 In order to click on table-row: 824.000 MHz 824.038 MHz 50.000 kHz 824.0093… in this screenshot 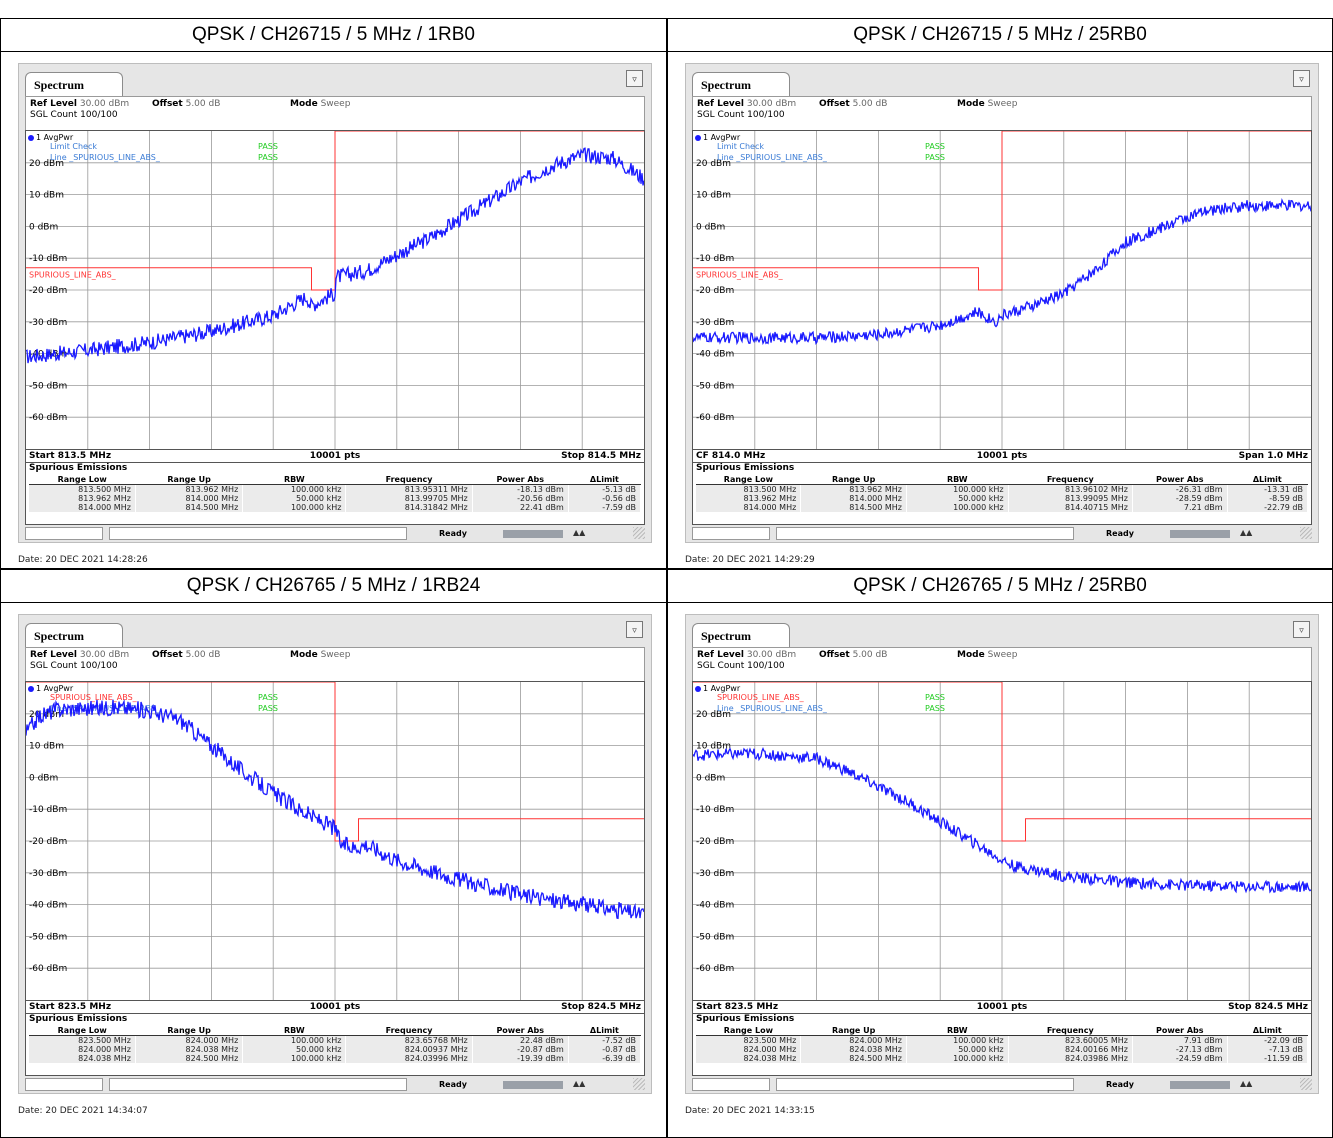, I will do `click(335, 1049)`.